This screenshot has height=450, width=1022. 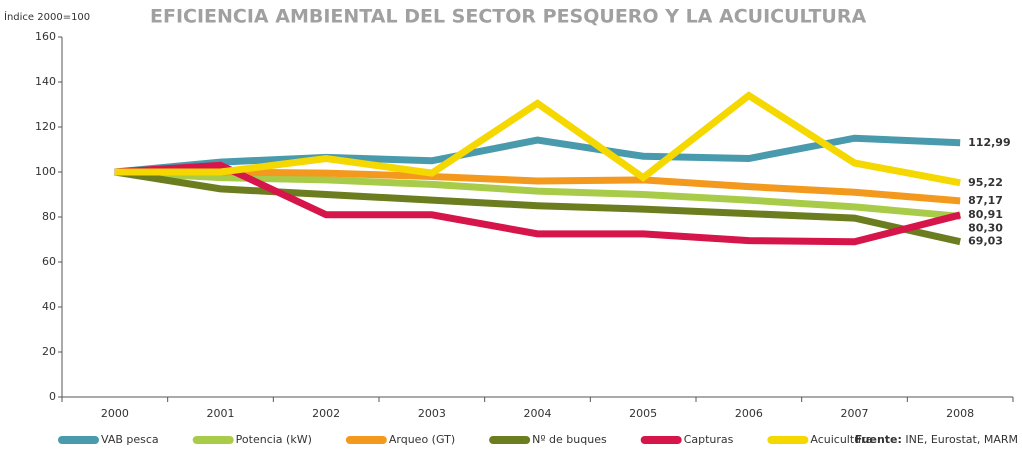 I want to click on x-tick-label: 2006, so click(x=749, y=413).